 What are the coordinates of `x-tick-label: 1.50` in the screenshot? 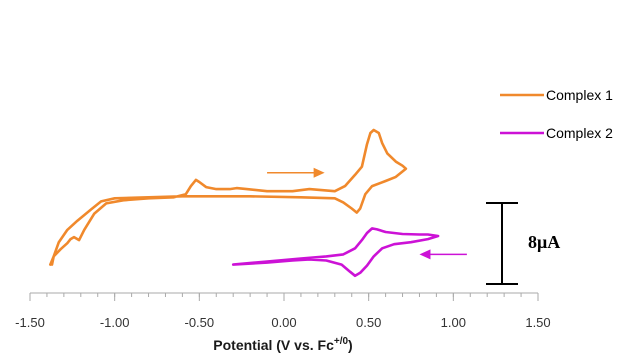 It's located at (537, 322).